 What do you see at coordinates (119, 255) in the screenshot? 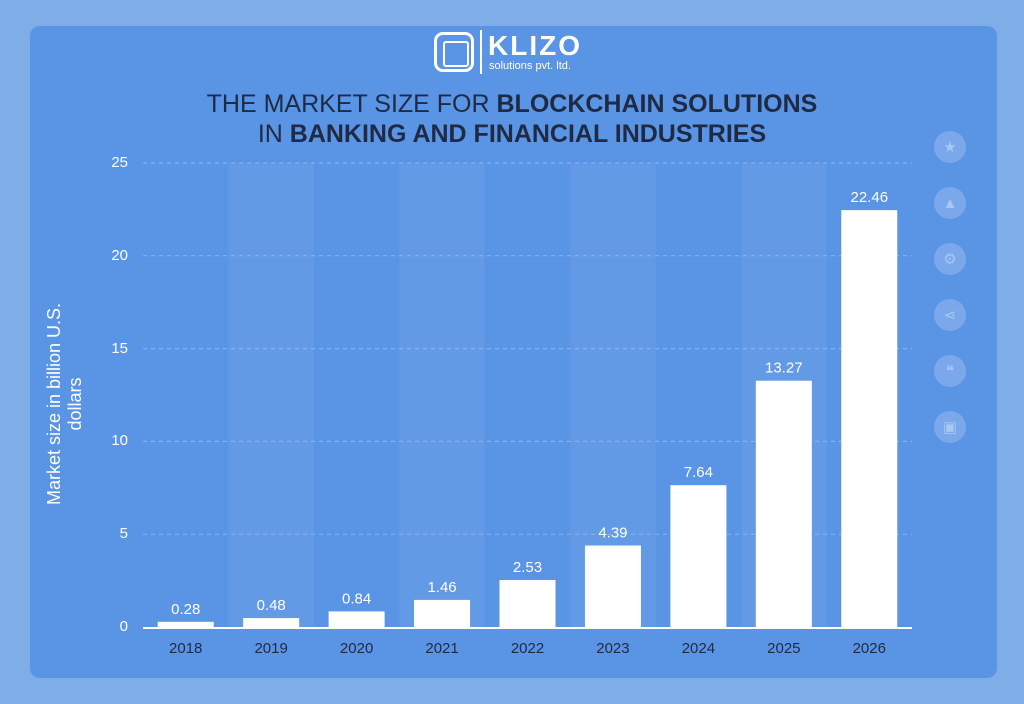
I see `y-tick-label: 20` at bounding box center [119, 255].